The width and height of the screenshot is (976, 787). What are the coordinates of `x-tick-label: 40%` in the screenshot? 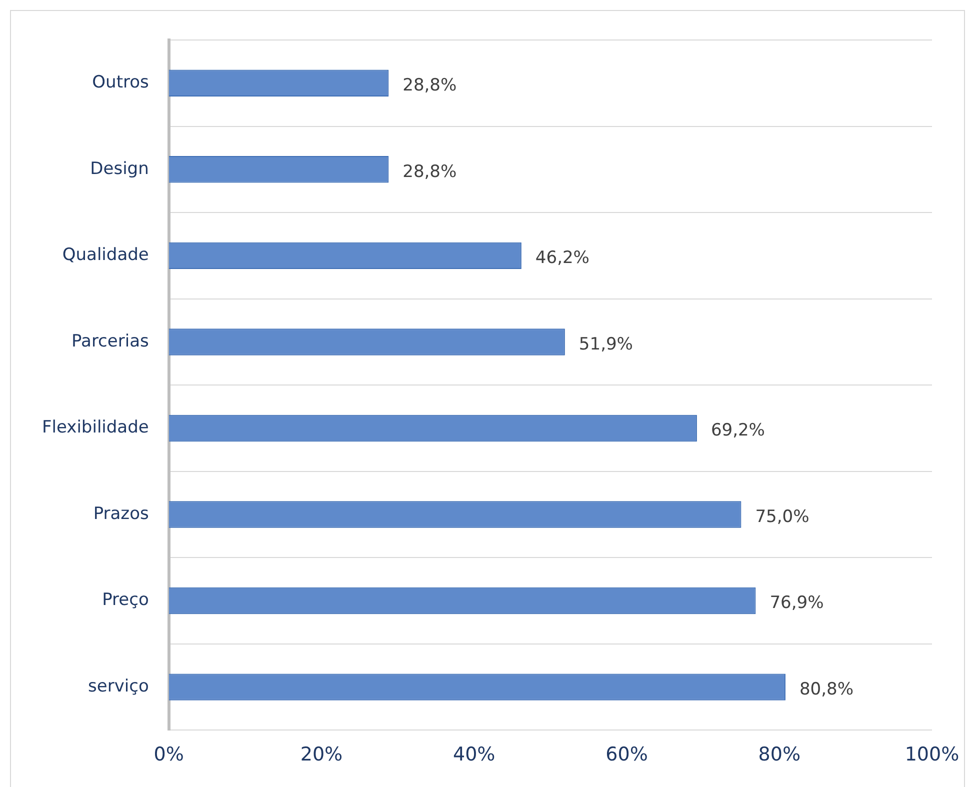 It's located at (474, 755).